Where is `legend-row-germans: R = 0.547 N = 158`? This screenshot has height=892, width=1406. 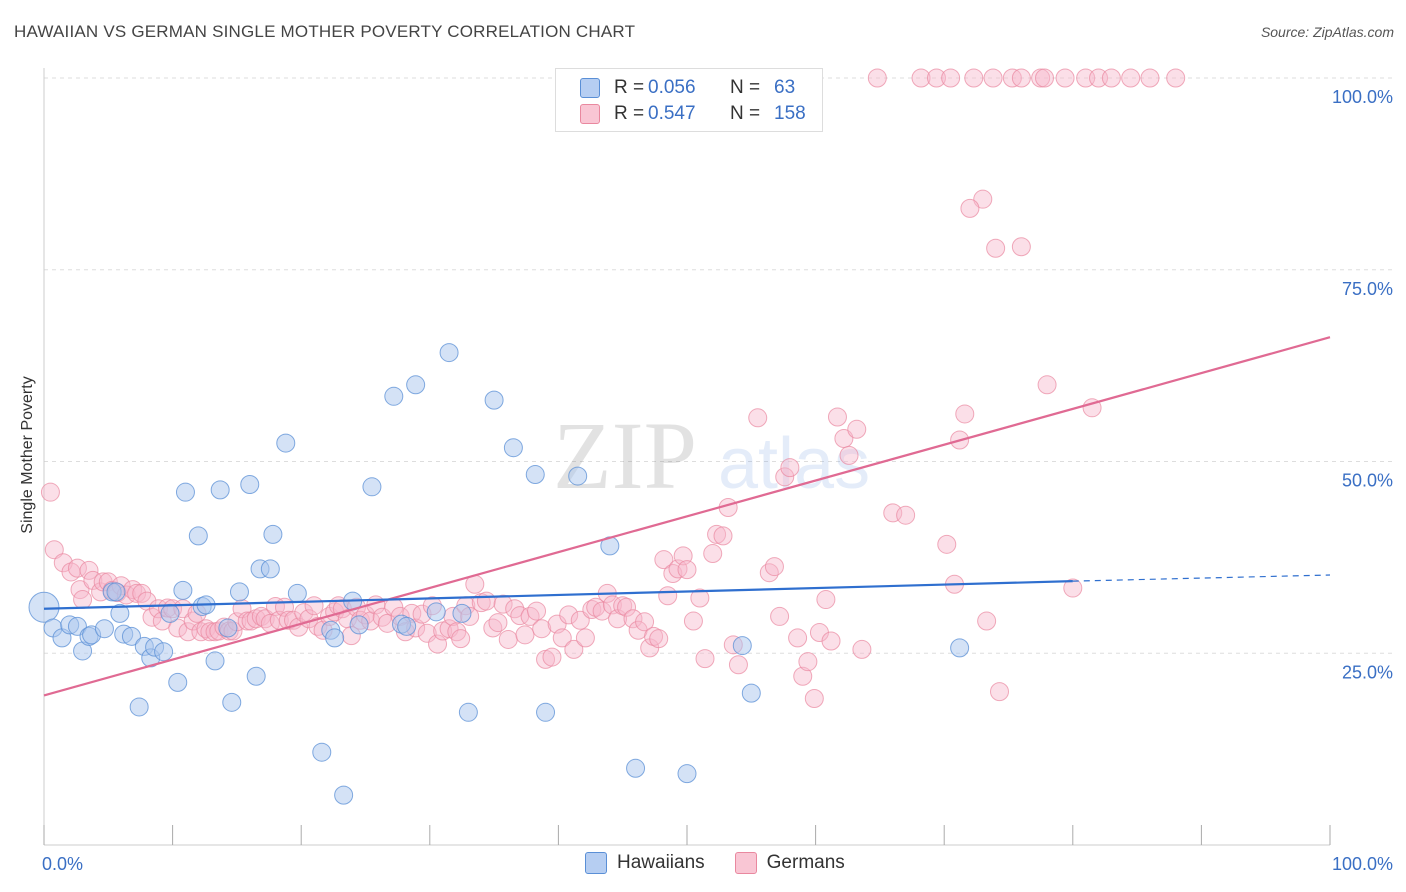 legend-row-germans: R = 0.547 N = 158 is located at coordinates (693, 114).